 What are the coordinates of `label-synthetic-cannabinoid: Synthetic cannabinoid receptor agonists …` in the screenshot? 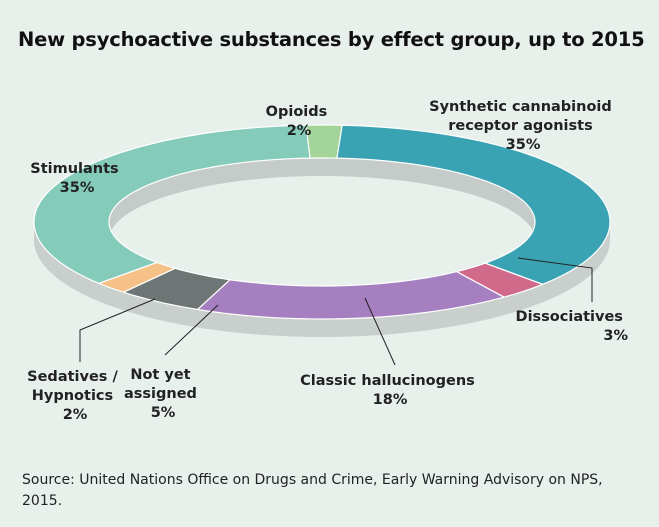 It's located at (523, 126).